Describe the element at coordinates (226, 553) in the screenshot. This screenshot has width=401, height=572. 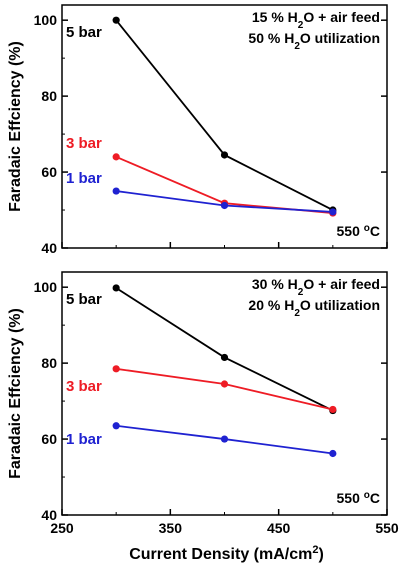
I see `x-axis-title: Current Density (mA/cm2)` at that location.